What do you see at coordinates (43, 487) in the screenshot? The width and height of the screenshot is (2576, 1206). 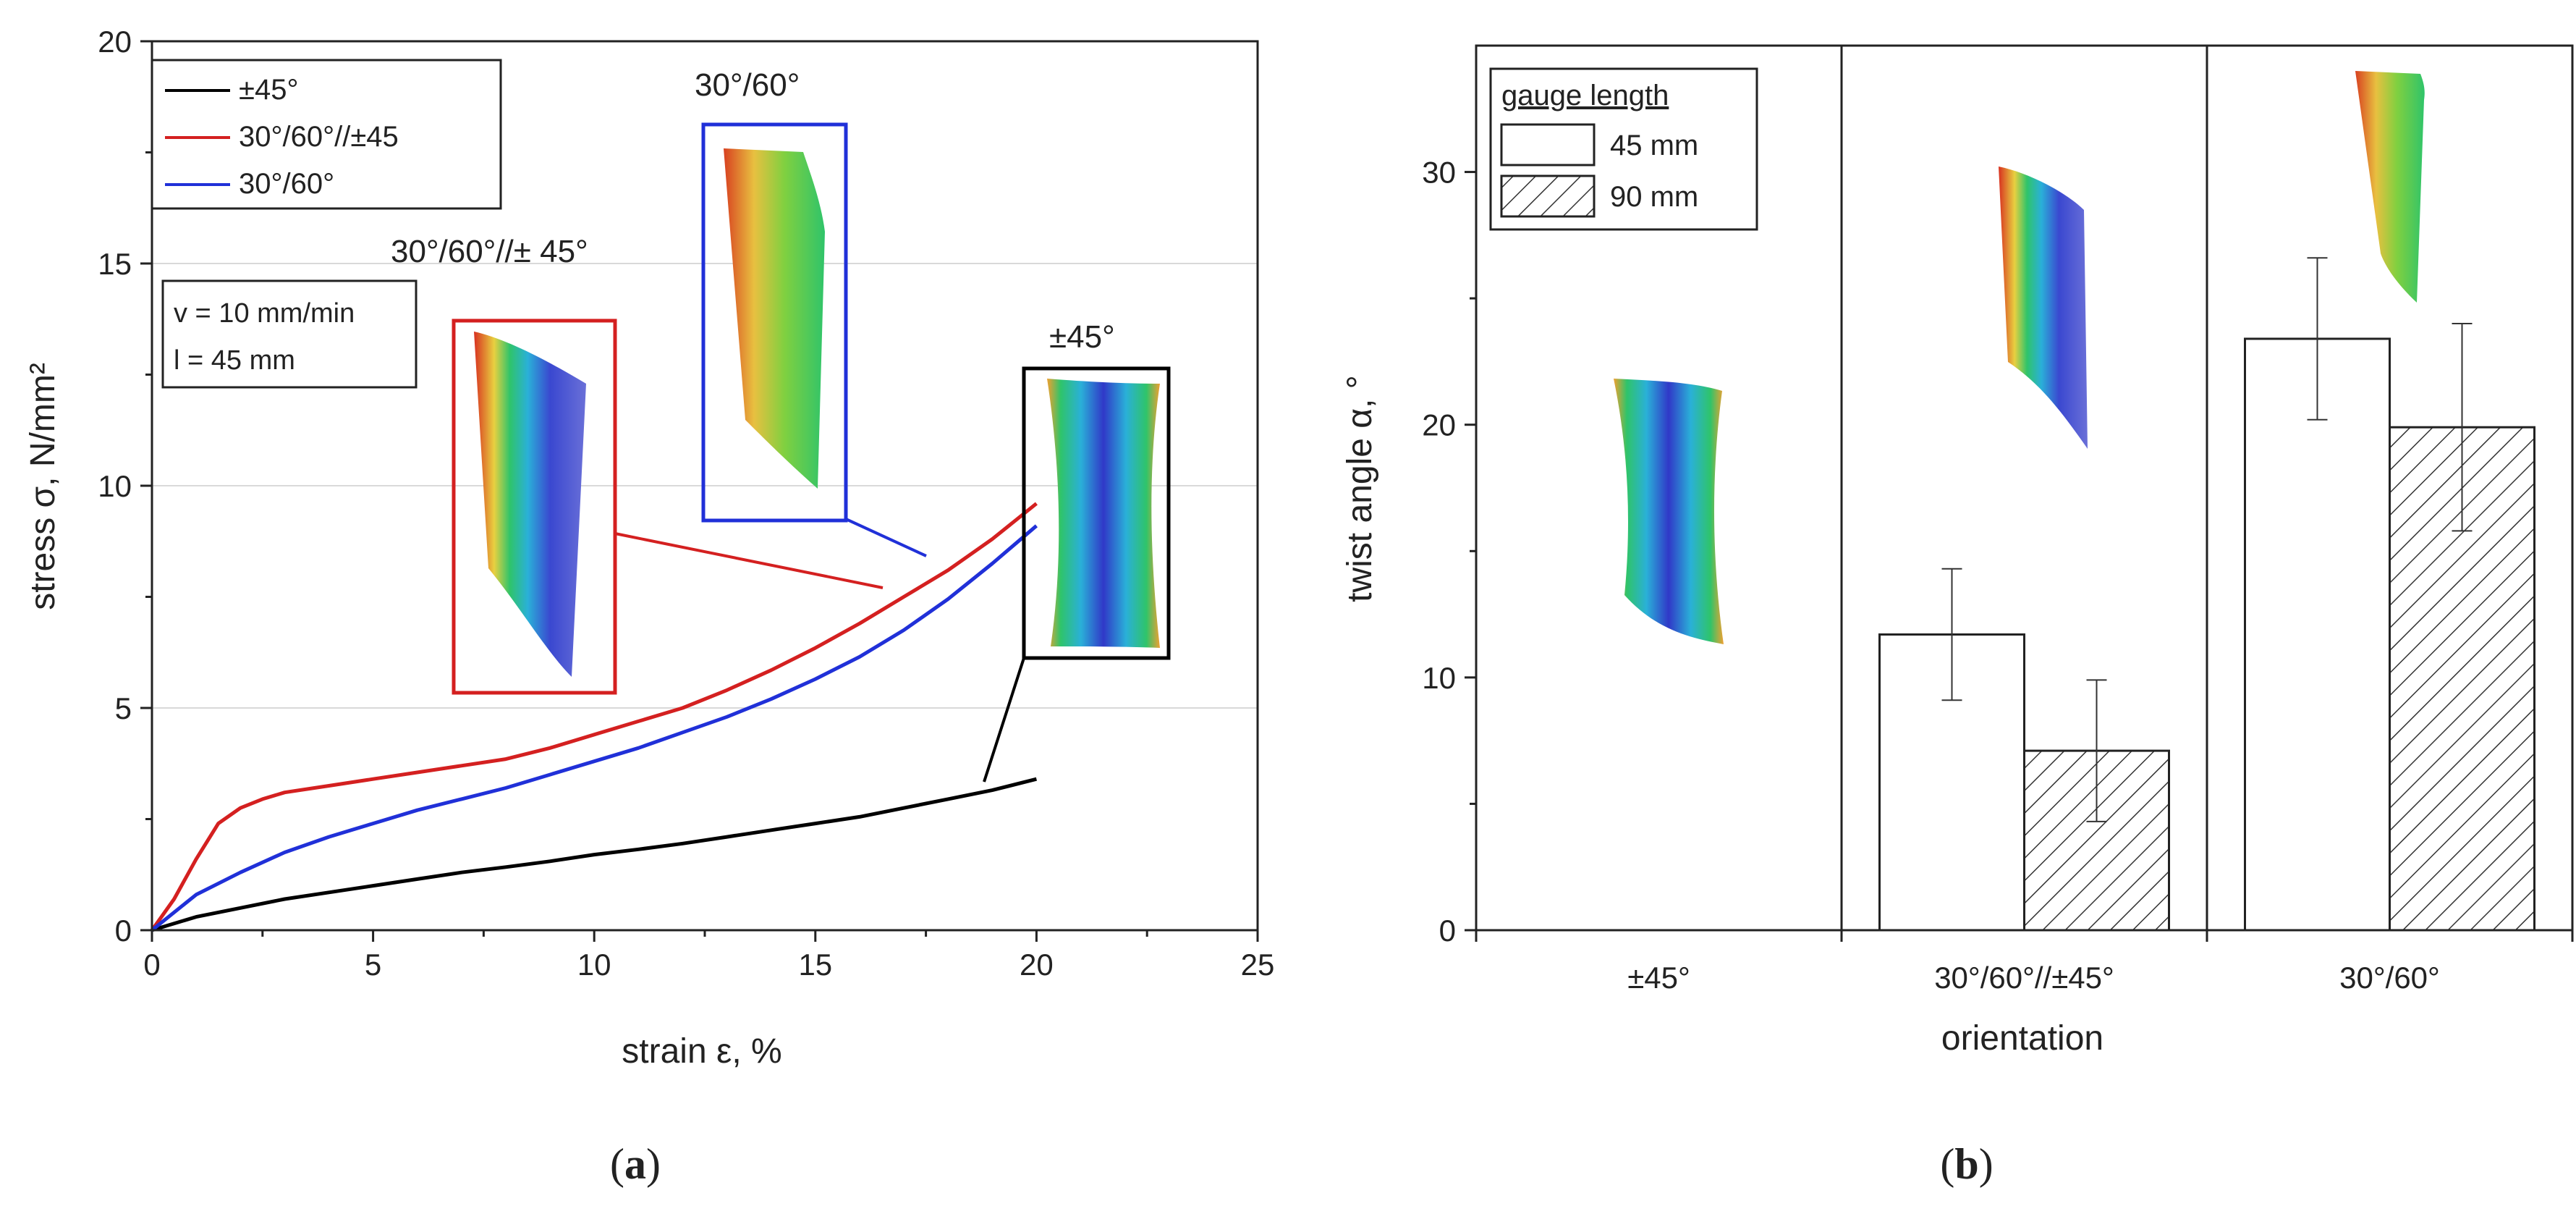 I see `a-y-axis-label: stress σ, N/mm²` at bounding box center [43, 487].